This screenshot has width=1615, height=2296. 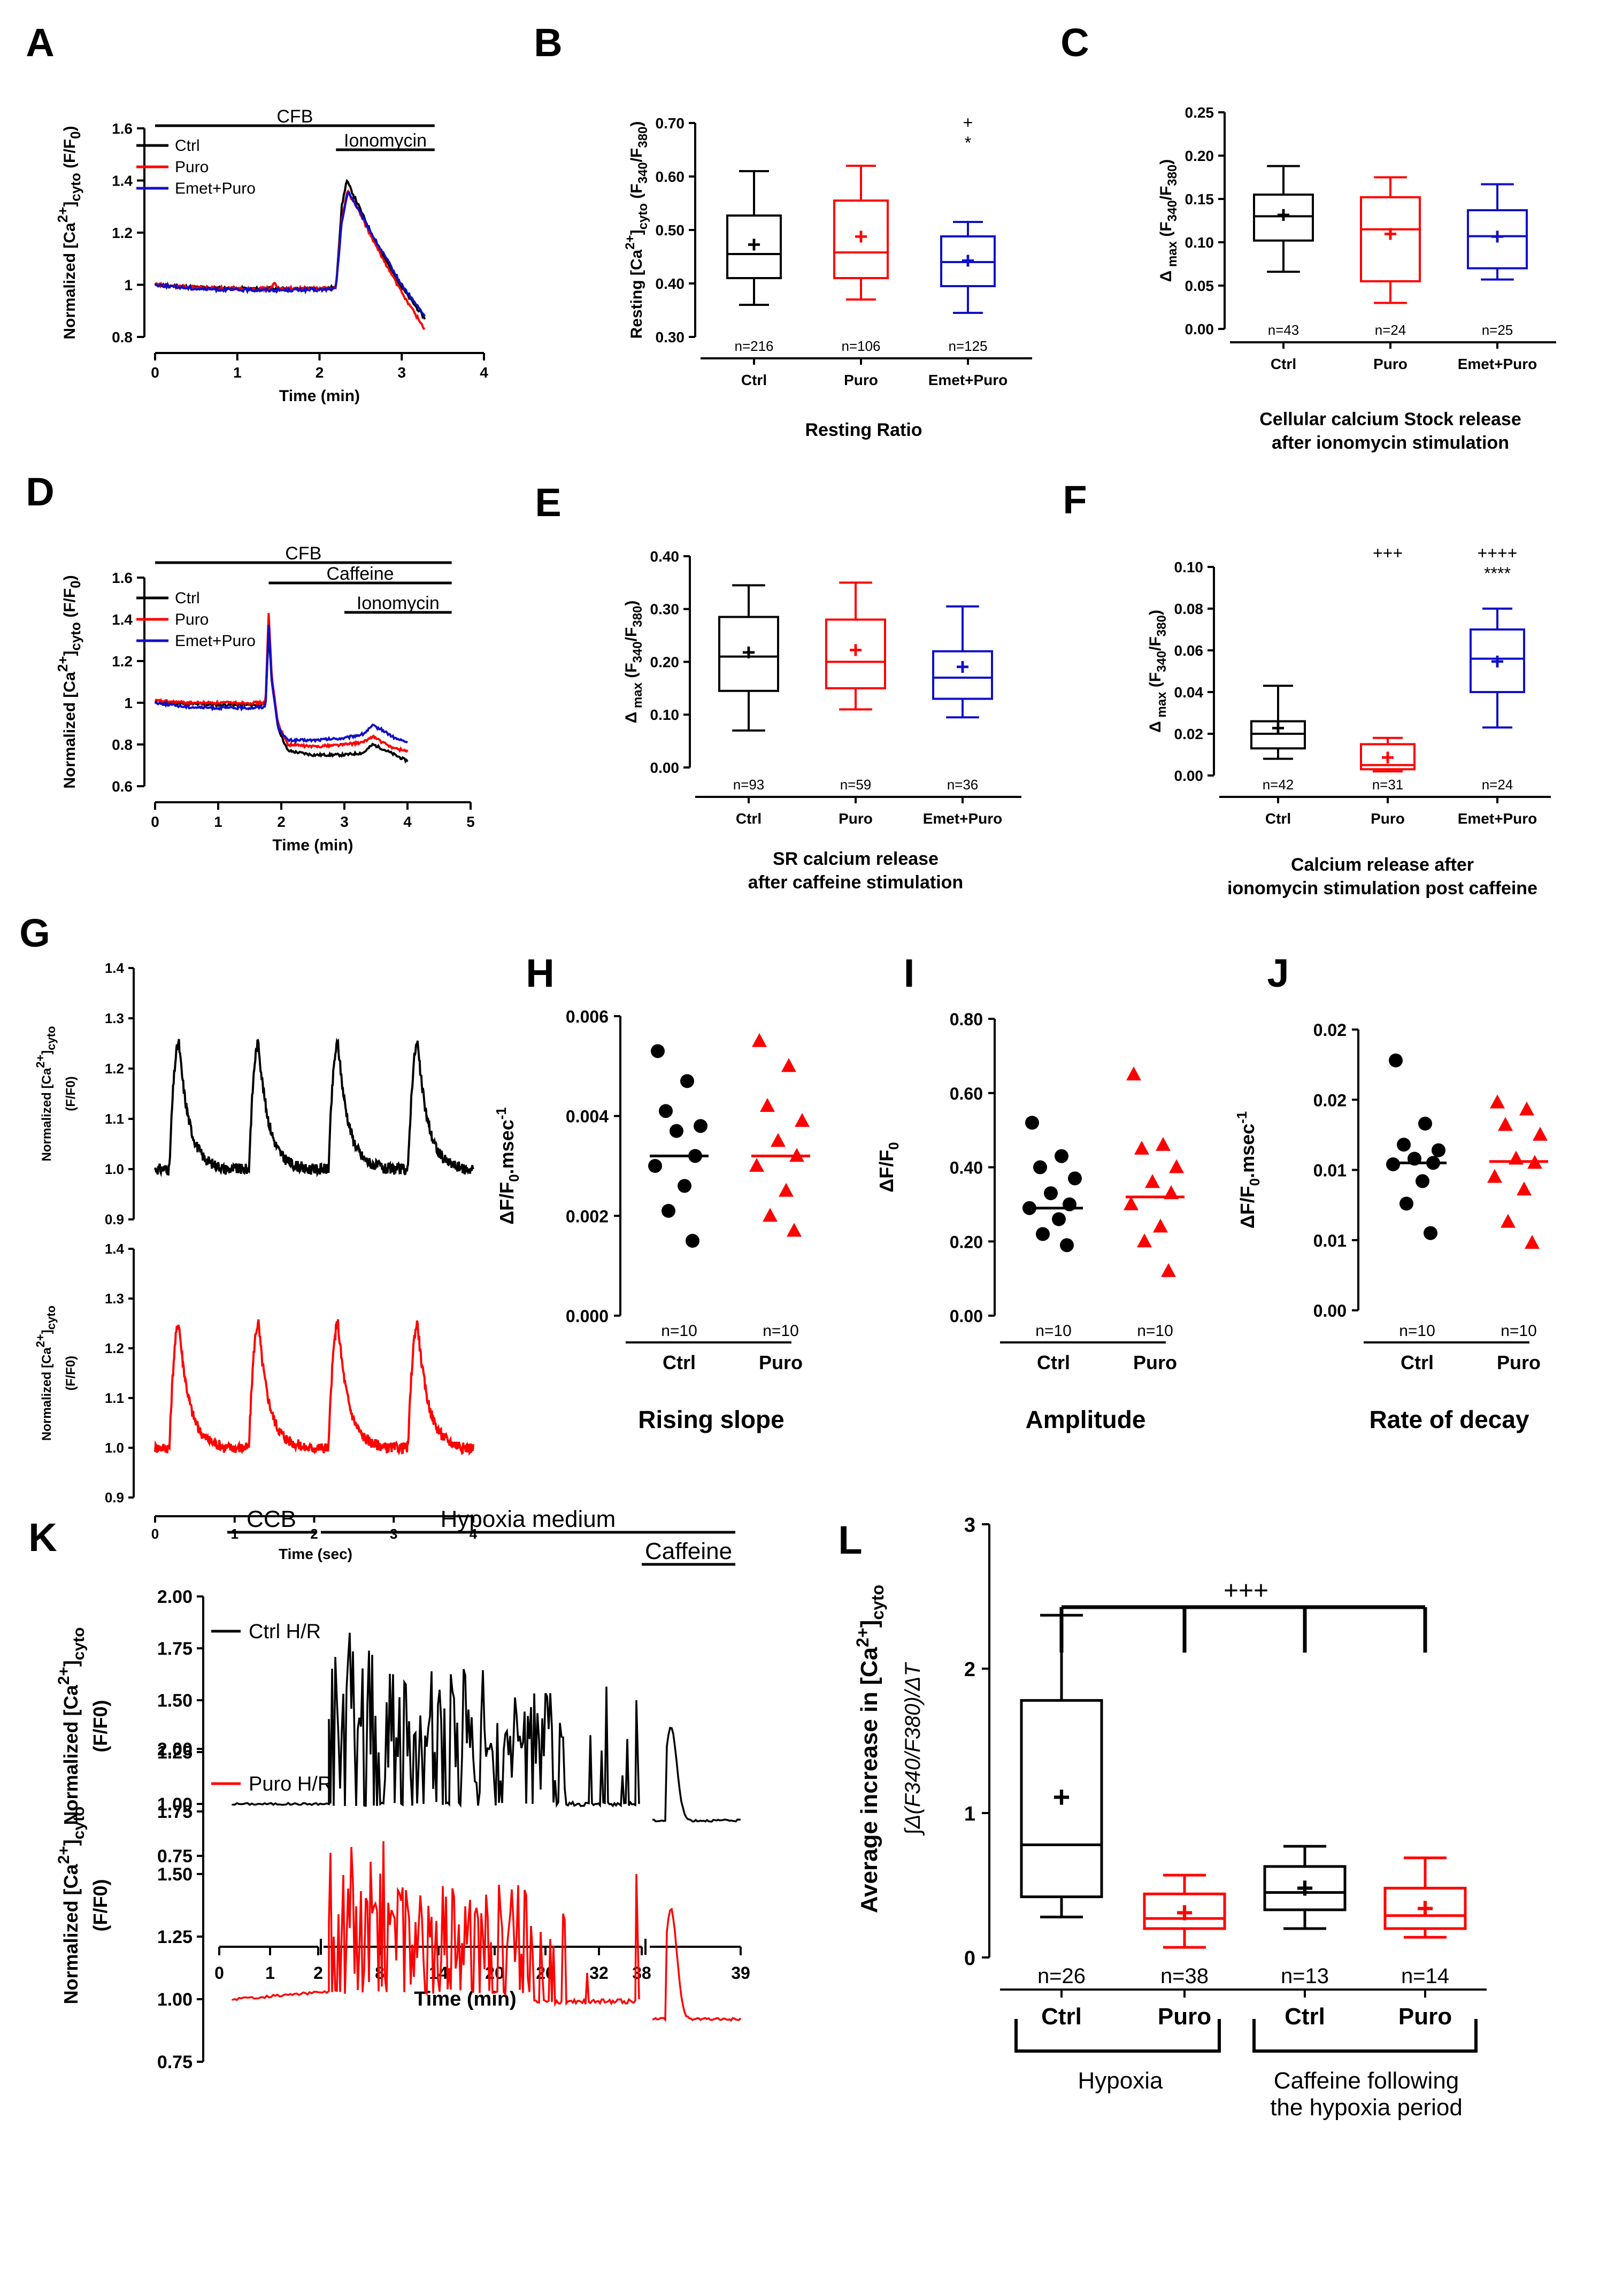 What do you see at coordinates (528, 1519) in the screenshot?
I see `stimulus-label: Hypoxia medium` at bounding box center [528, 1519].